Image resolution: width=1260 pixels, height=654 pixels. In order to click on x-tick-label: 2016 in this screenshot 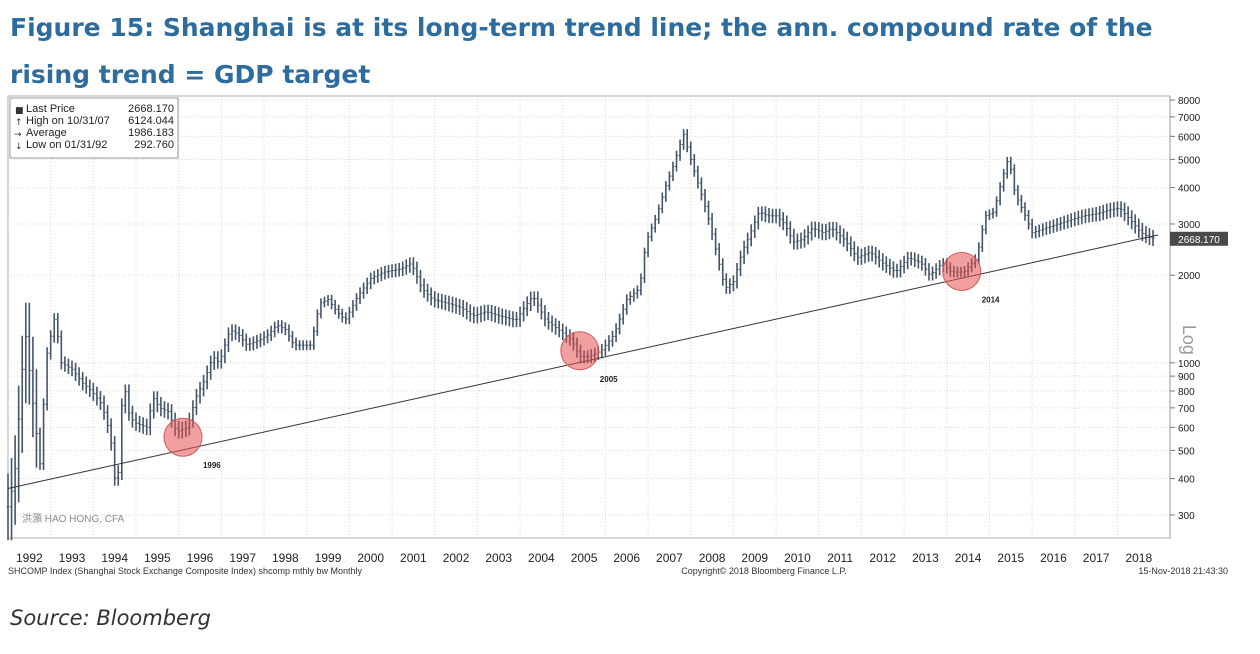, I will do `click(1053, 558)`.